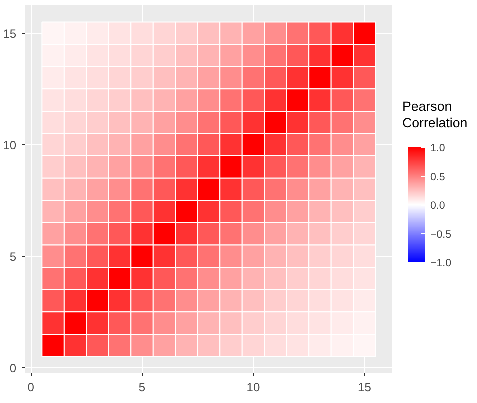 The image size is (477, 403). Describe the element at coordinates (10, 145) in the screenshot. I see `y-tick-label: 10` at that location.